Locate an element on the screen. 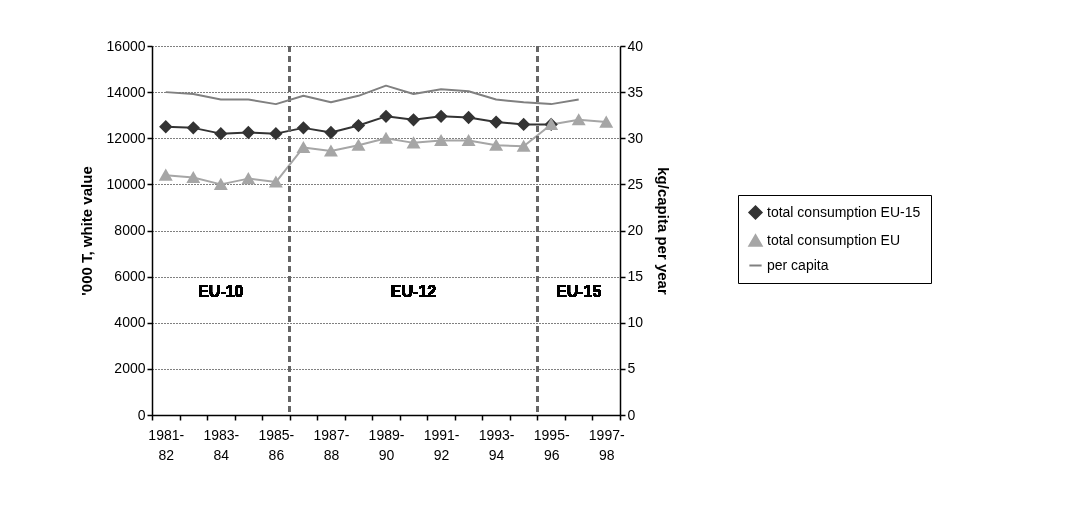 The height and width of the screenshot is (509, 1081). y2-tick-label: 35 is located at coordinates (635, 91).